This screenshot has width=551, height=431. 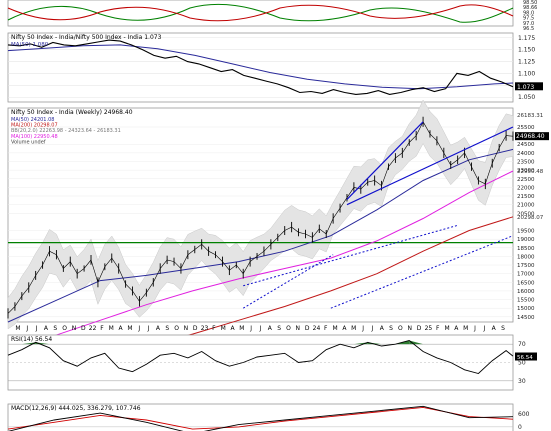 I want to click on price-axis-label: 22950.48, so click(x=530, y=172).